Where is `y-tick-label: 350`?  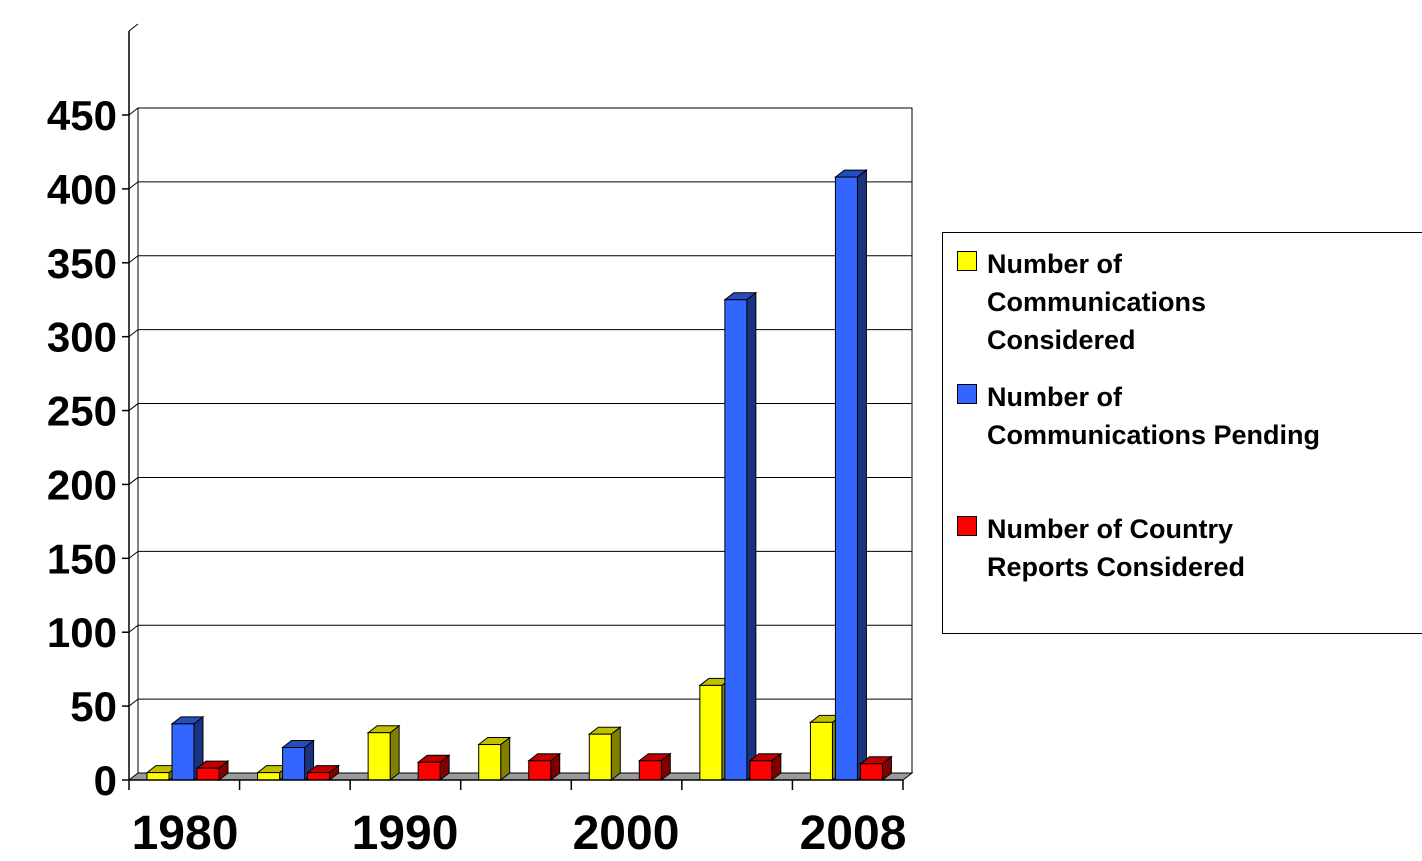 y-tick-label: 350 is located at coordinates (82, 263).